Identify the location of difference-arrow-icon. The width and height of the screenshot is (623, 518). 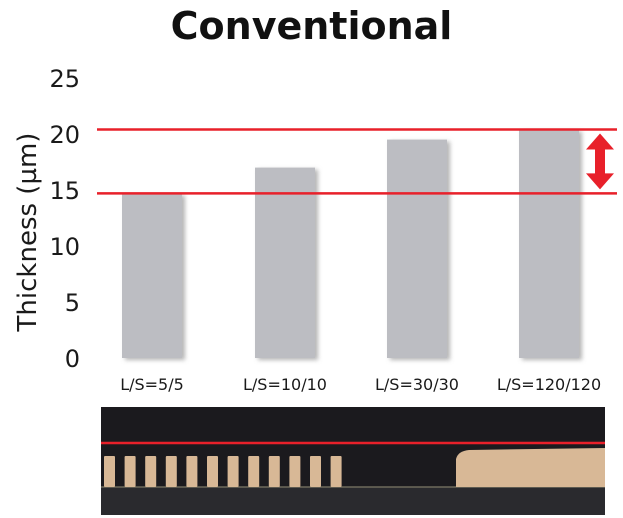
(600, 161).